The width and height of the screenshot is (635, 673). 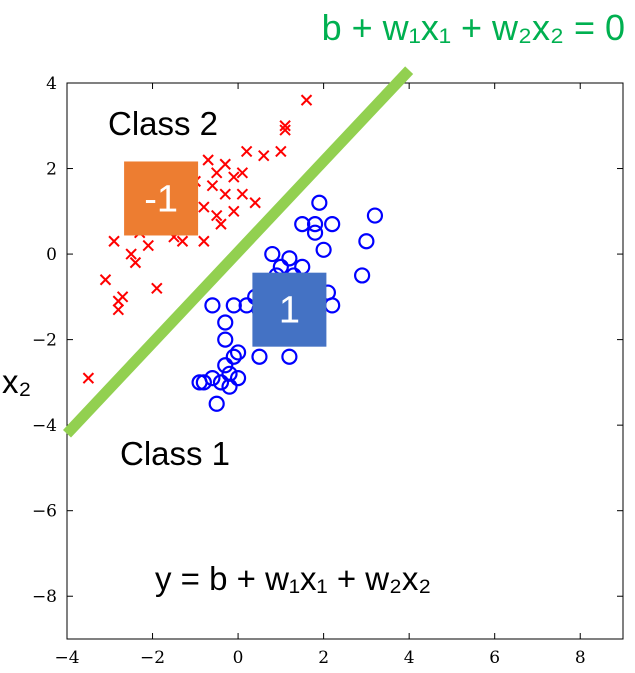 What do you see at coordinates (323, 658) in the screenshot?
I see `x-tick-label: 2` at bounding box center [323, 658].